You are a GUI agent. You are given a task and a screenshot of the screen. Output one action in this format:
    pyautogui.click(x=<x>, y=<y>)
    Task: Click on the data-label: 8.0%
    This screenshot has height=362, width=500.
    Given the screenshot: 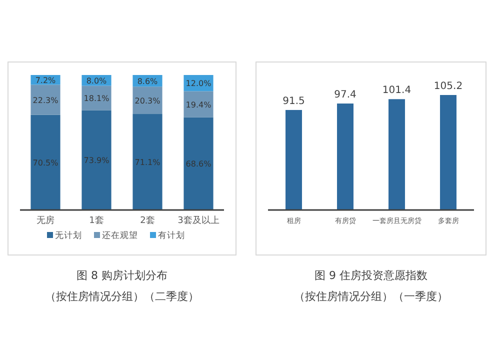 What is the action you would take?
    pyautogui.click(x=97, y=81)
    